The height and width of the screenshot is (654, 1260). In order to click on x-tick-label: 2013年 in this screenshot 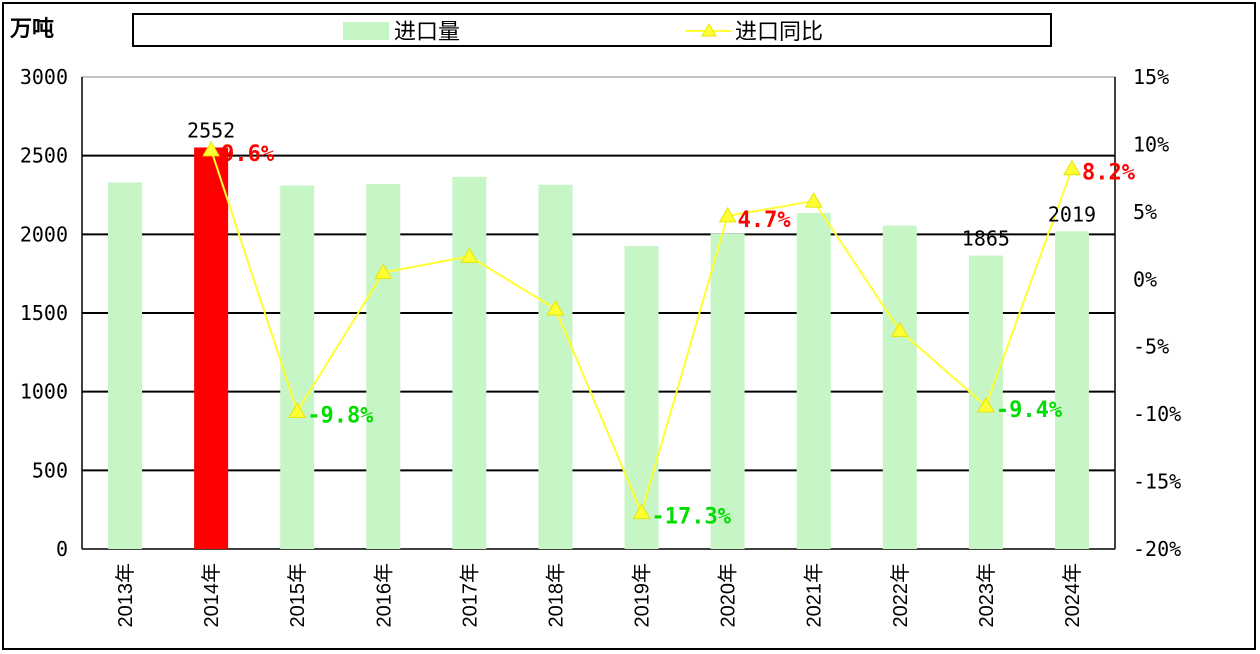, I will do `click(125, 595)`.